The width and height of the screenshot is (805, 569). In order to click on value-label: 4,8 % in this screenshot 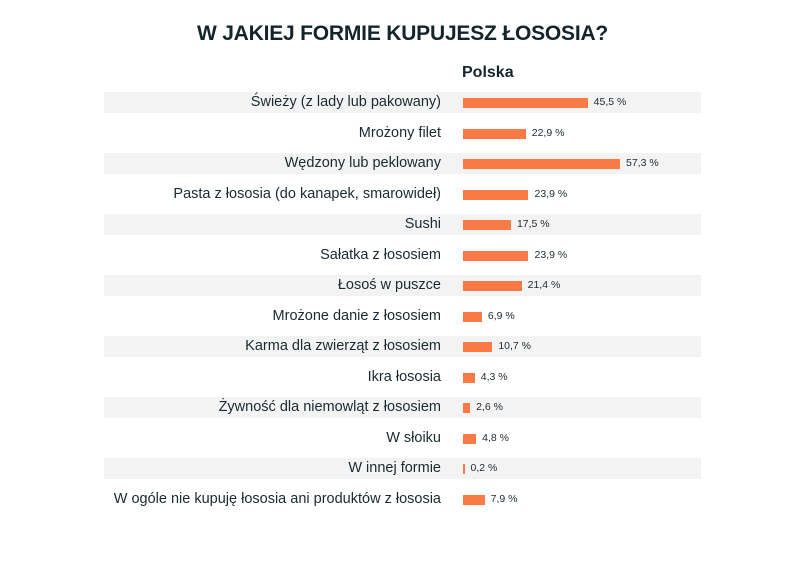, I will do `click(495, 437)`.